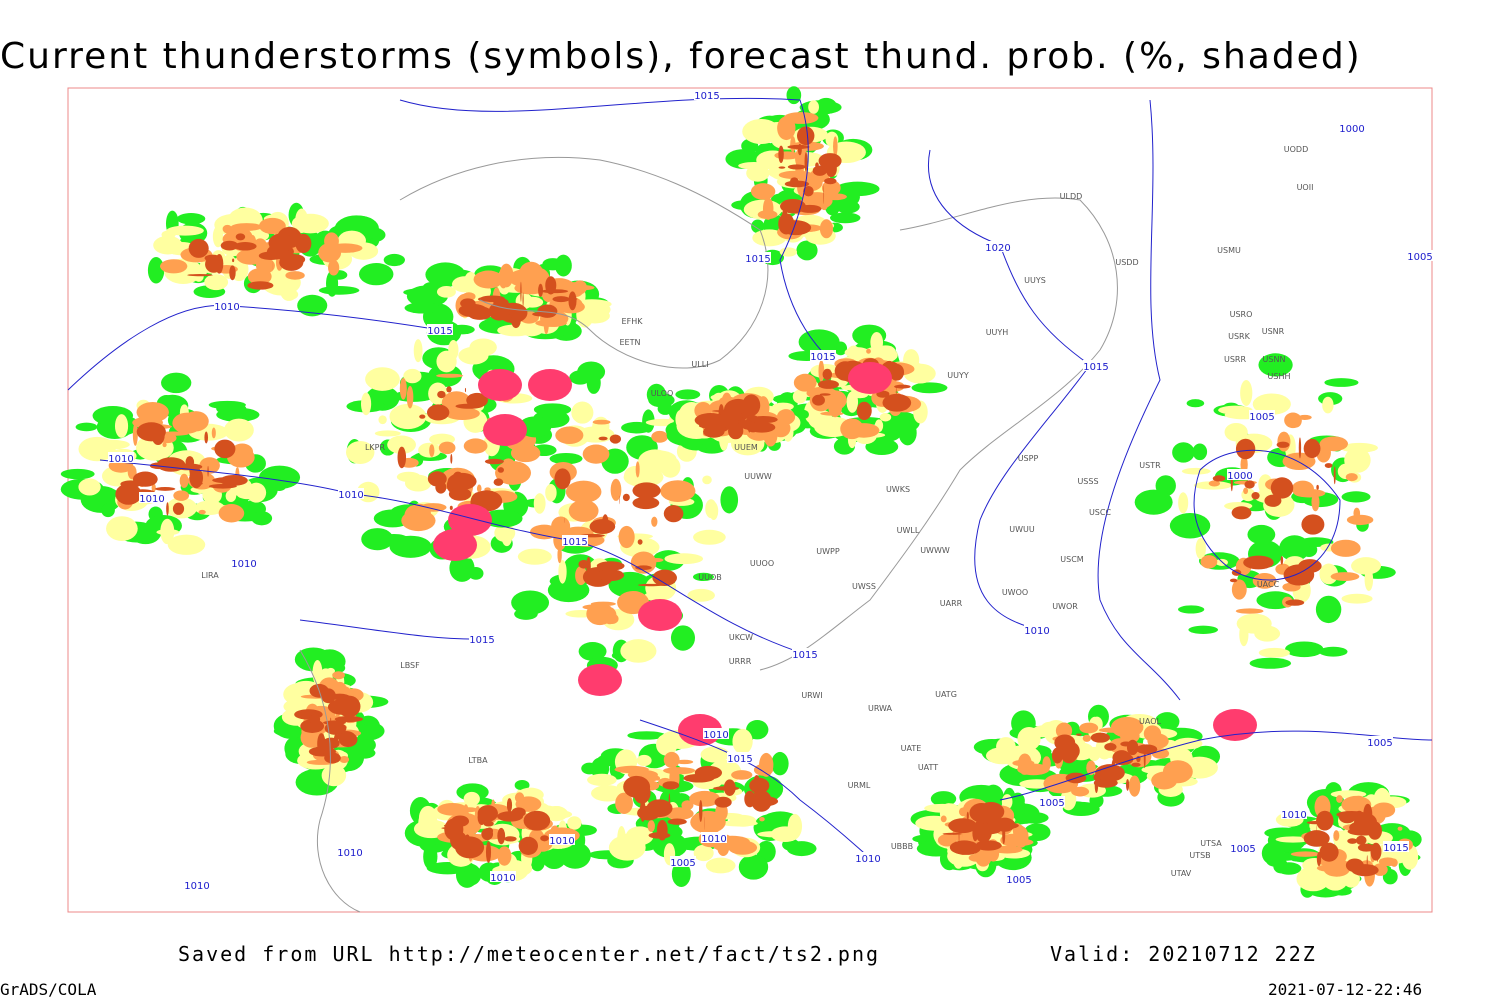  Describe the element at coordinates (1035, 280) in the screenshot. I see `station-label: UUYS` at that location.